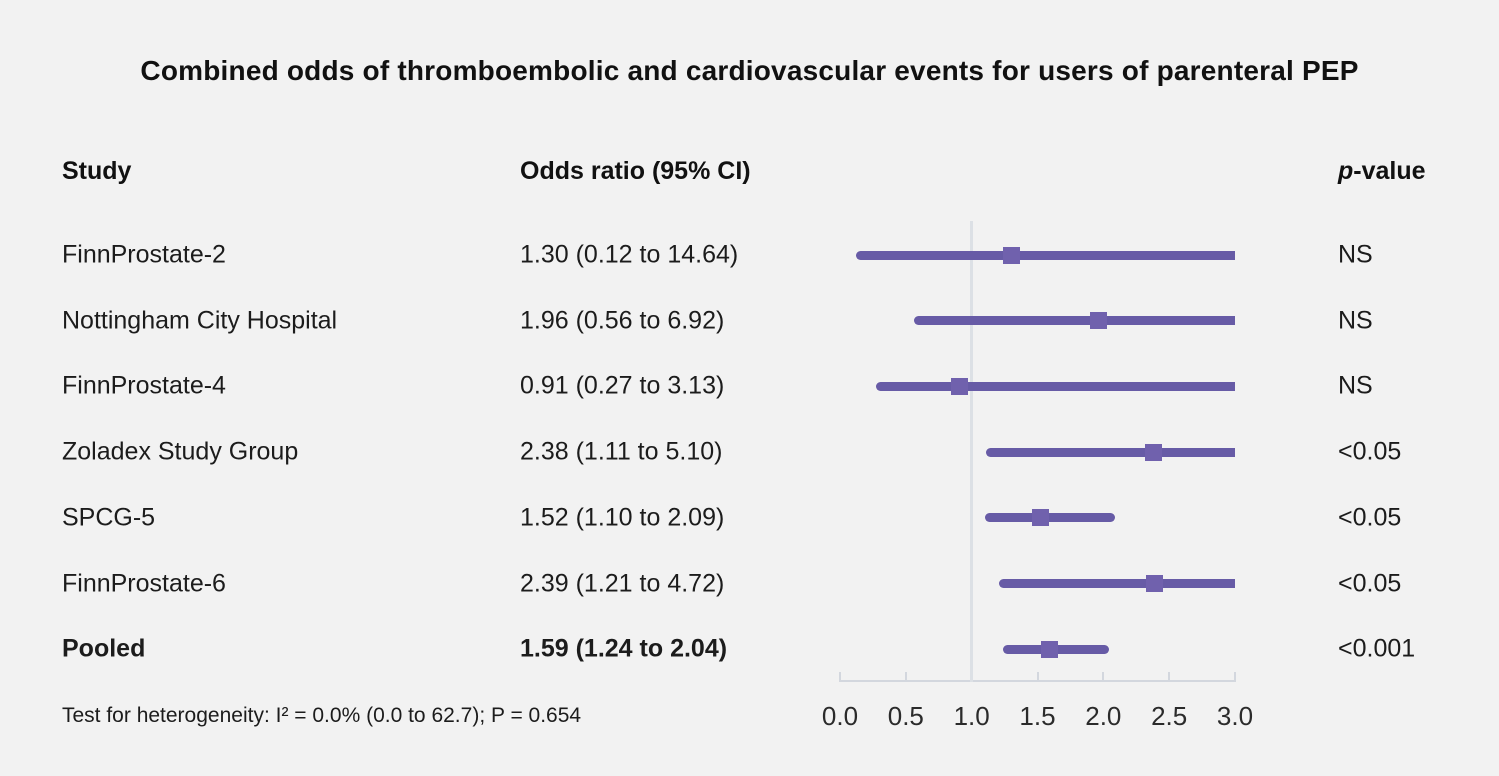 This screenshot has width=1499, height=776. I want to click on study-label: Nottingham City Hospital, so click(200, 320).